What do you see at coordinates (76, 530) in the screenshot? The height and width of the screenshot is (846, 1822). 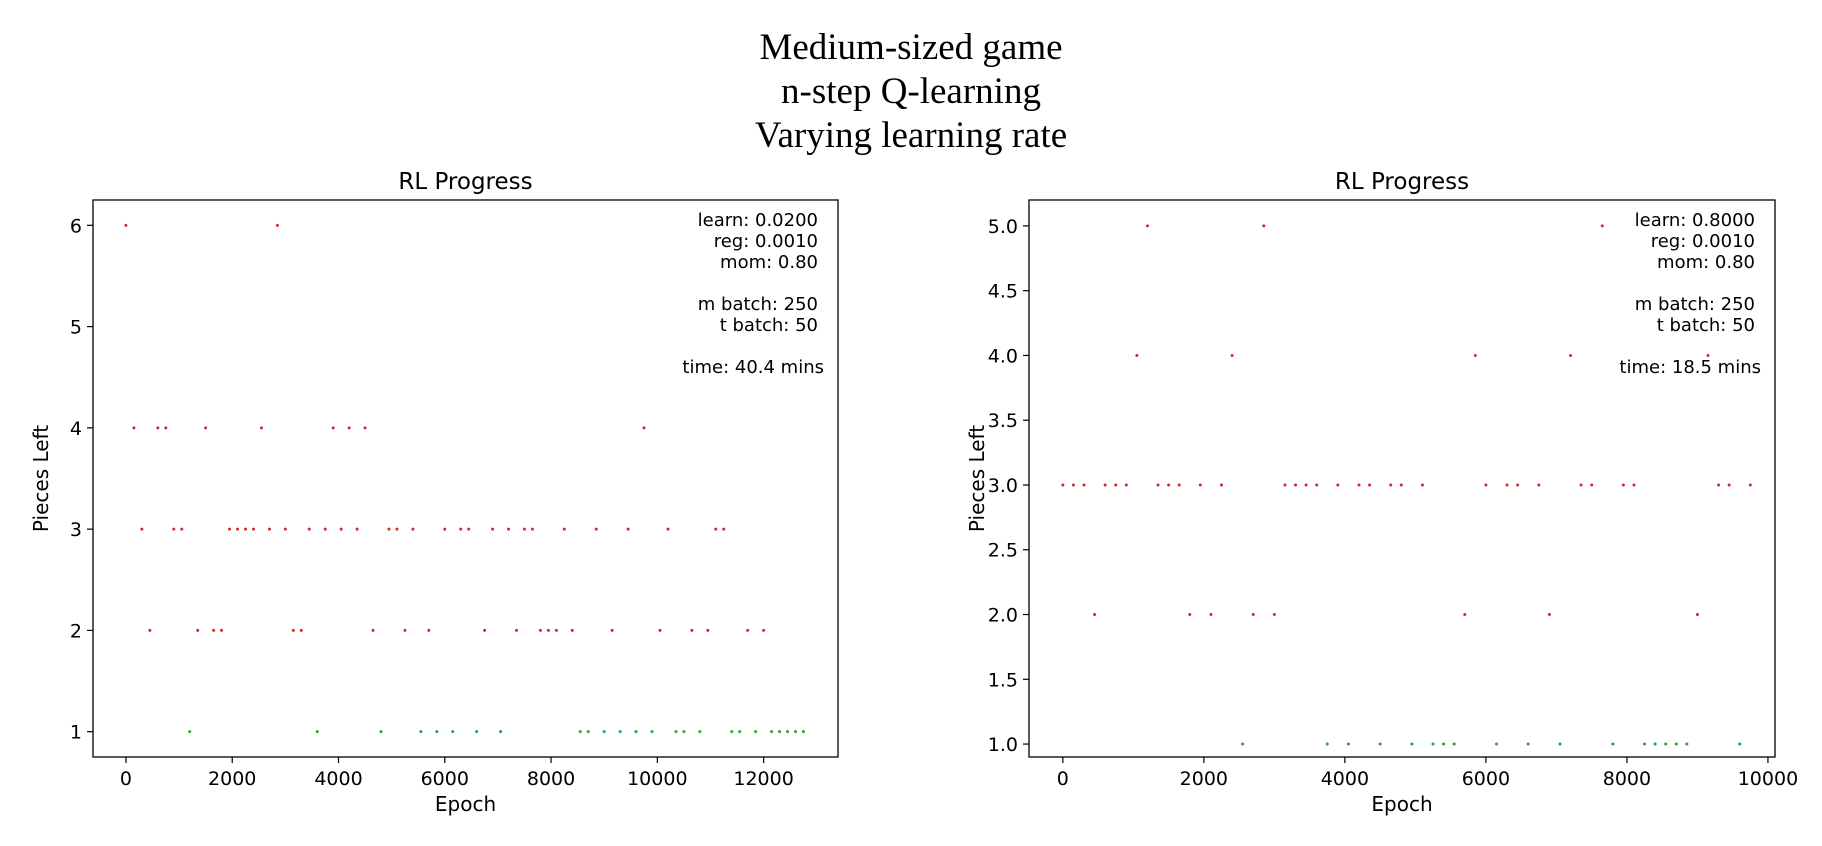 I see `y-tick-label: 3` at bounding box center [76, 530].